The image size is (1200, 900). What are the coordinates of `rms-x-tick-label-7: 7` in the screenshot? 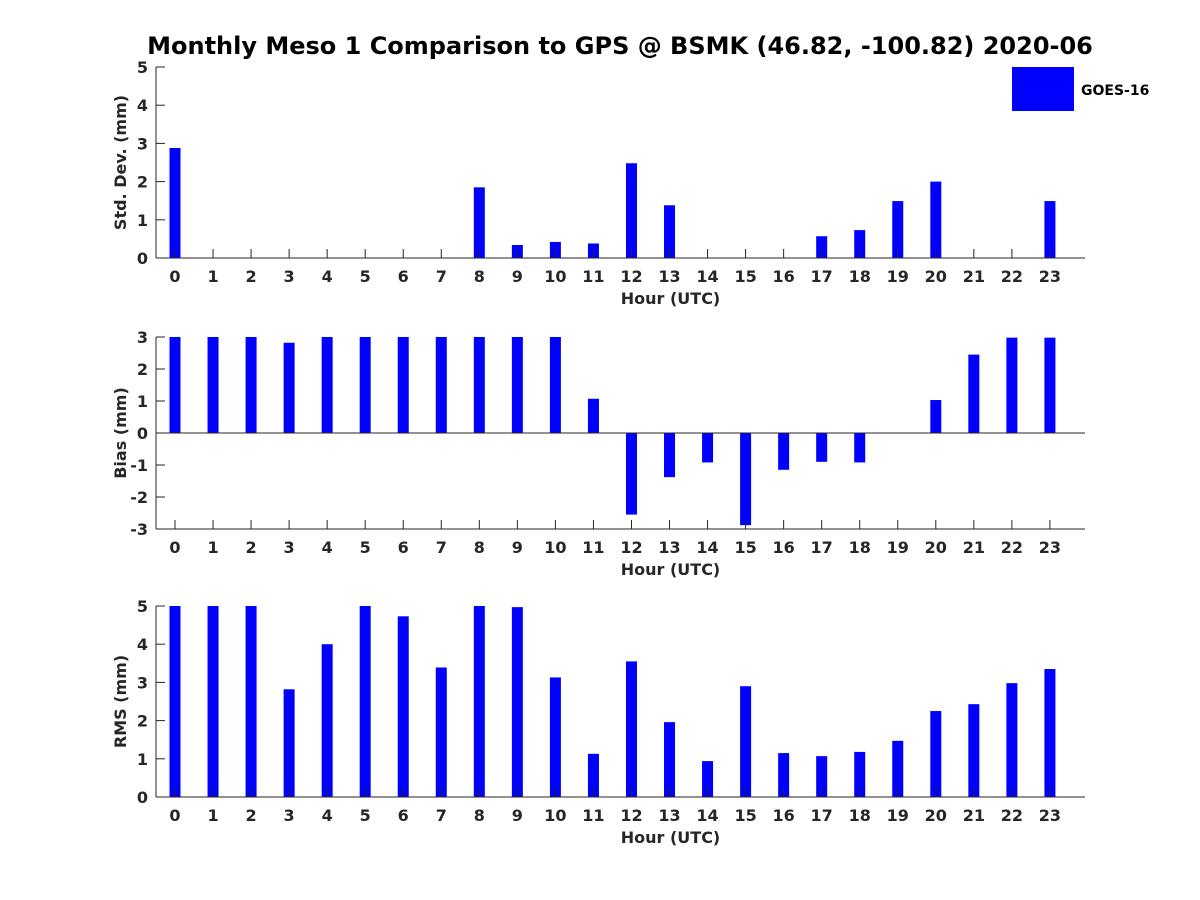 It's located at (441, 815).